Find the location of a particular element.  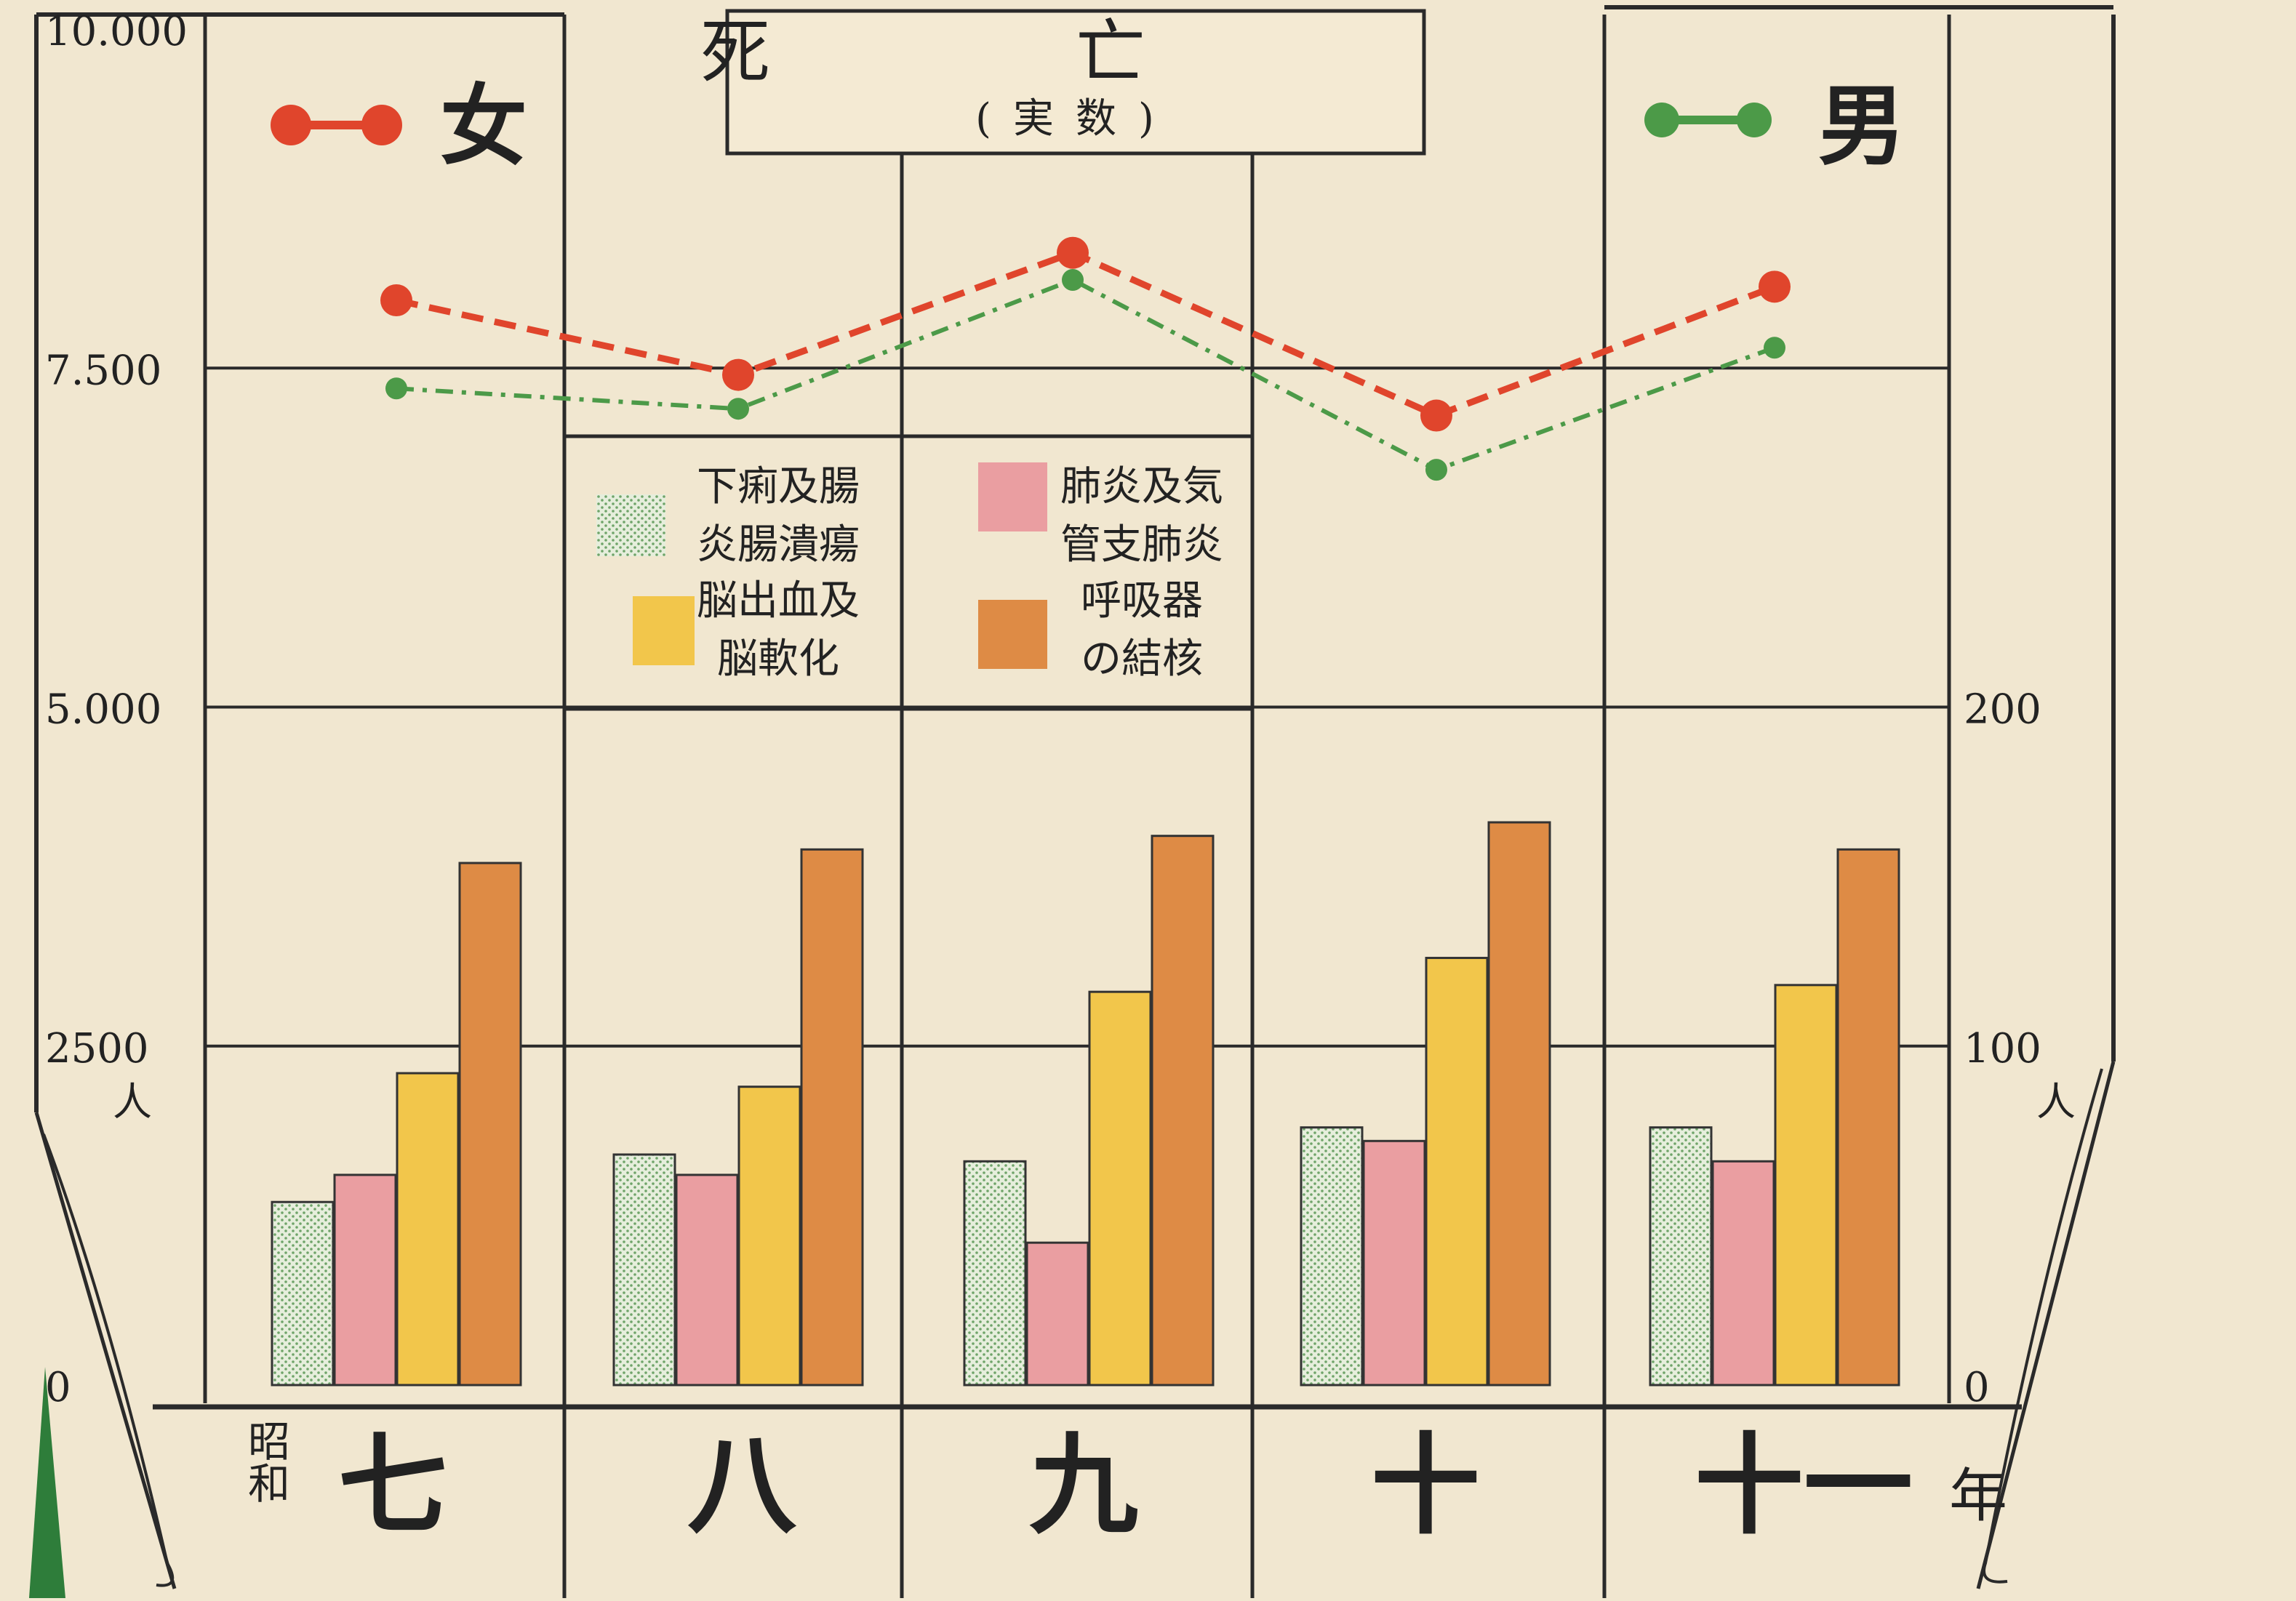

left-tick-label: 2500 is located at coordinates (97, 1048).